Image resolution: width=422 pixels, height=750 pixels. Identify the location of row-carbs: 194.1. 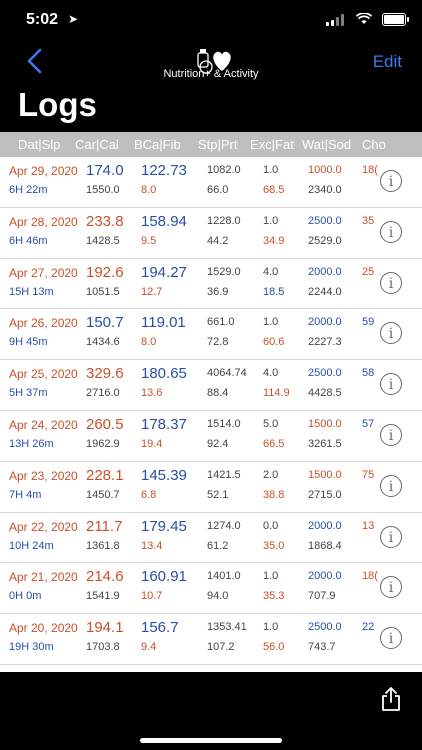
(105, 628).